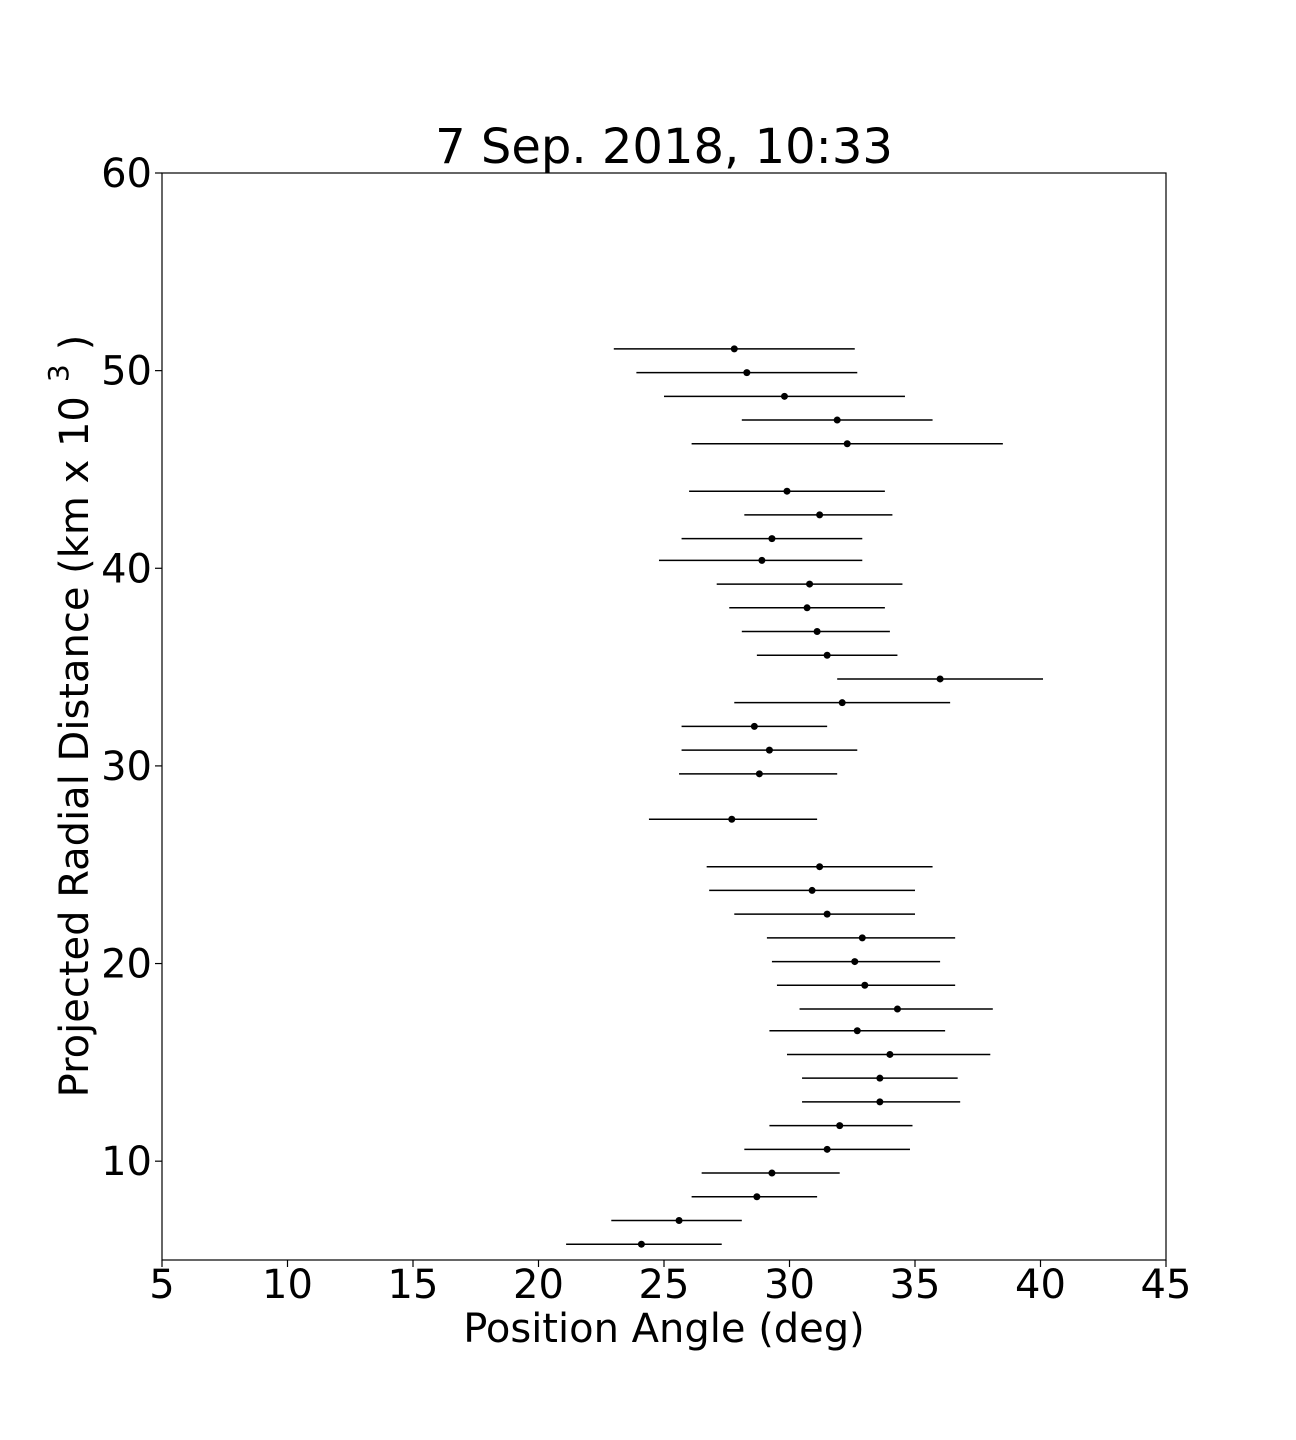 The width and height of the screenshot is (1296, 1440). Describe the element at coordinates (1166, 1285) in the screenshot. I see `x-tick-label: 45` at that location.